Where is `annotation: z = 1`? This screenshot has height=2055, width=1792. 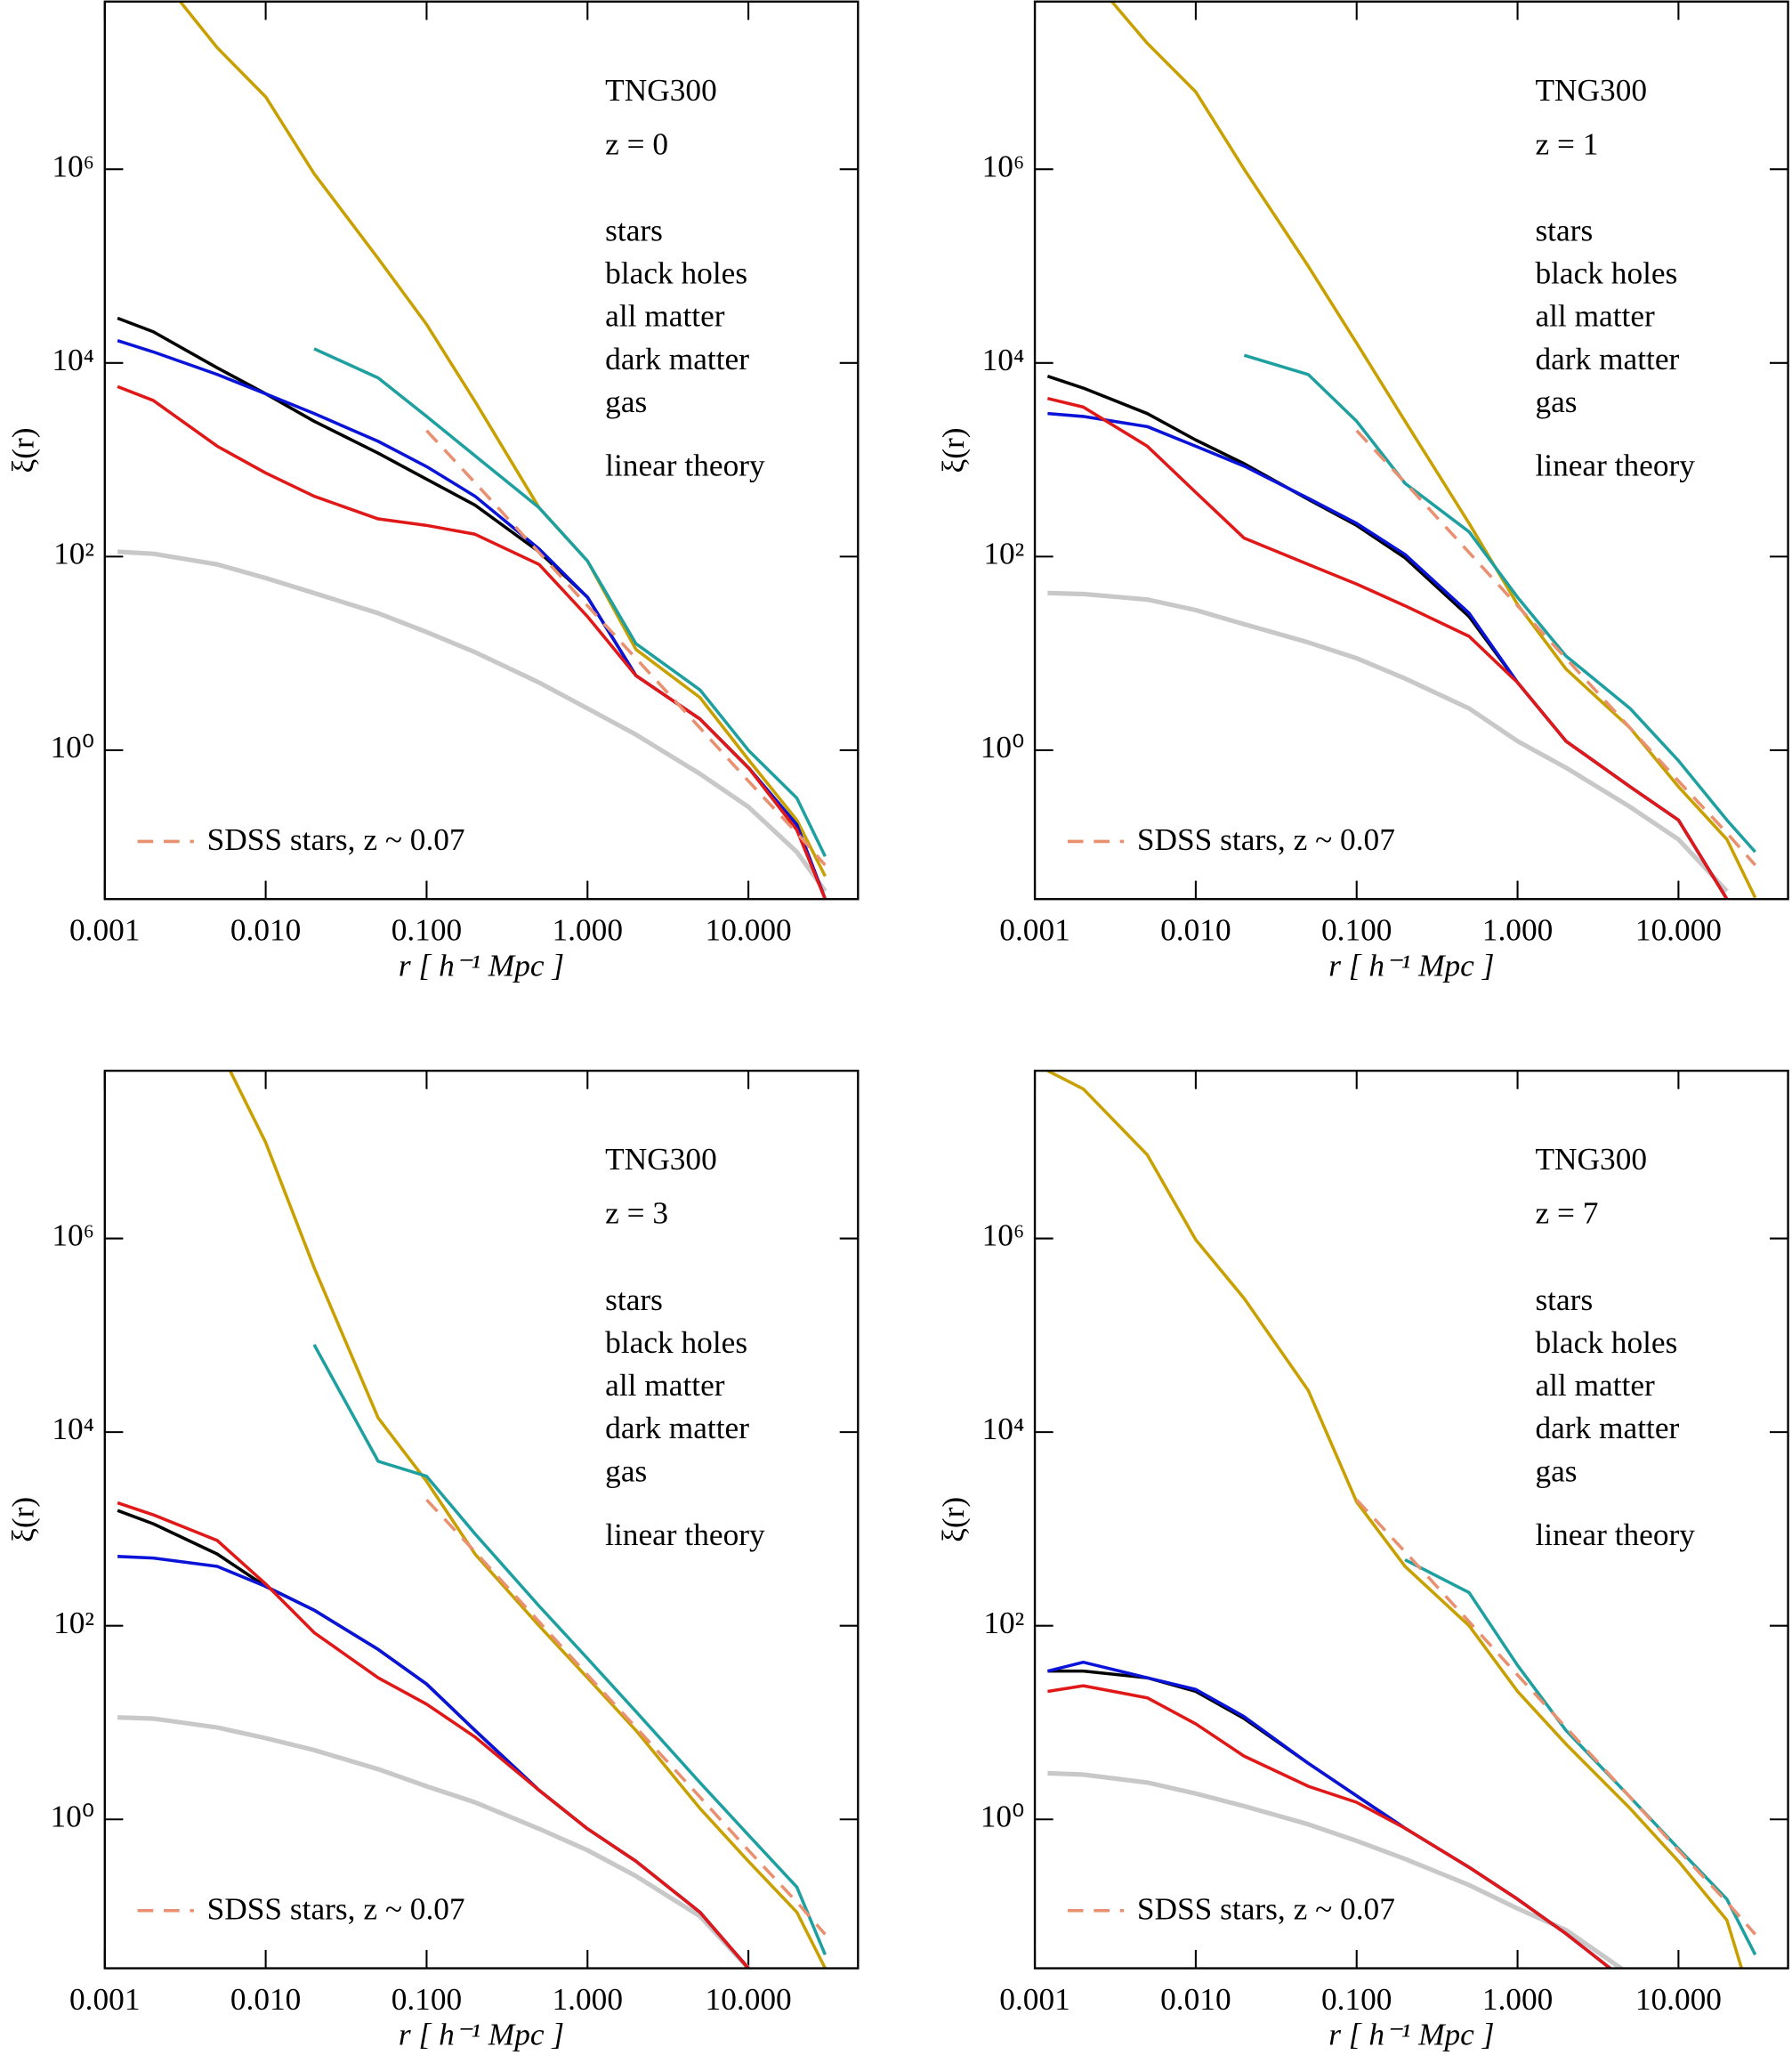
annotation: z = 1 is located at coordinates (1566, 143).